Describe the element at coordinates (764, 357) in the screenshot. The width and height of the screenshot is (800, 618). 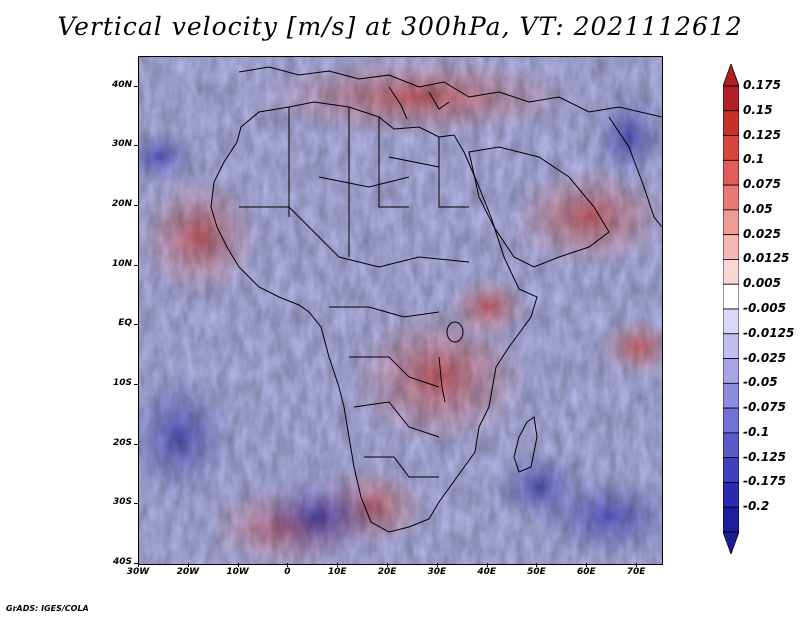
I see `colorbar-label: -0.025` at that location.